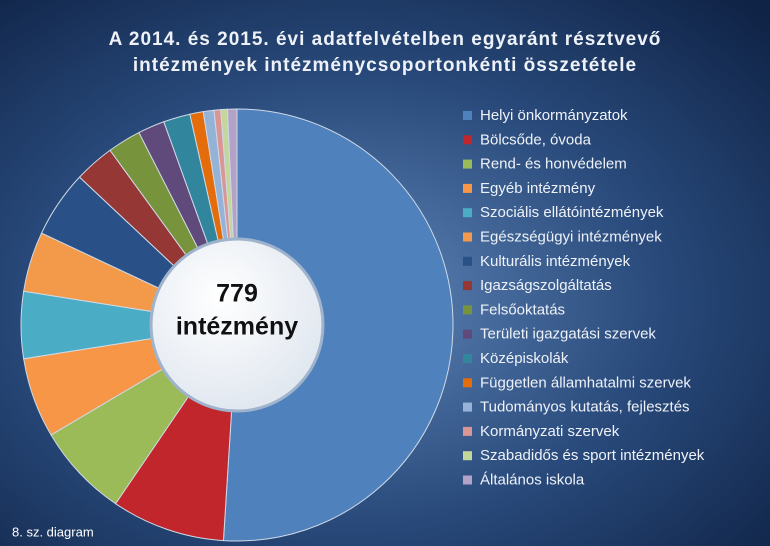  What do you see at coordinates (592, 455) in the screenshot?
I see `legend-label: Szabadidős és sport intézmények` at bounding box center [592, 455].